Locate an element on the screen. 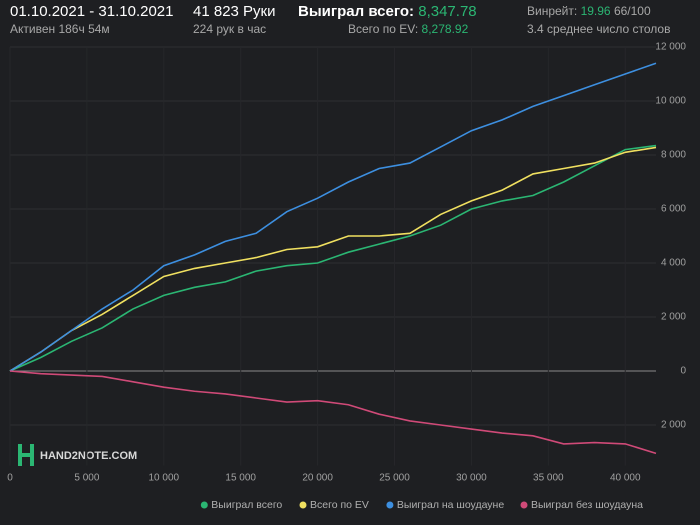 This screenshot has height=525, width=700. y-tick-label: 4 000 is located at coordinates (673, 263).